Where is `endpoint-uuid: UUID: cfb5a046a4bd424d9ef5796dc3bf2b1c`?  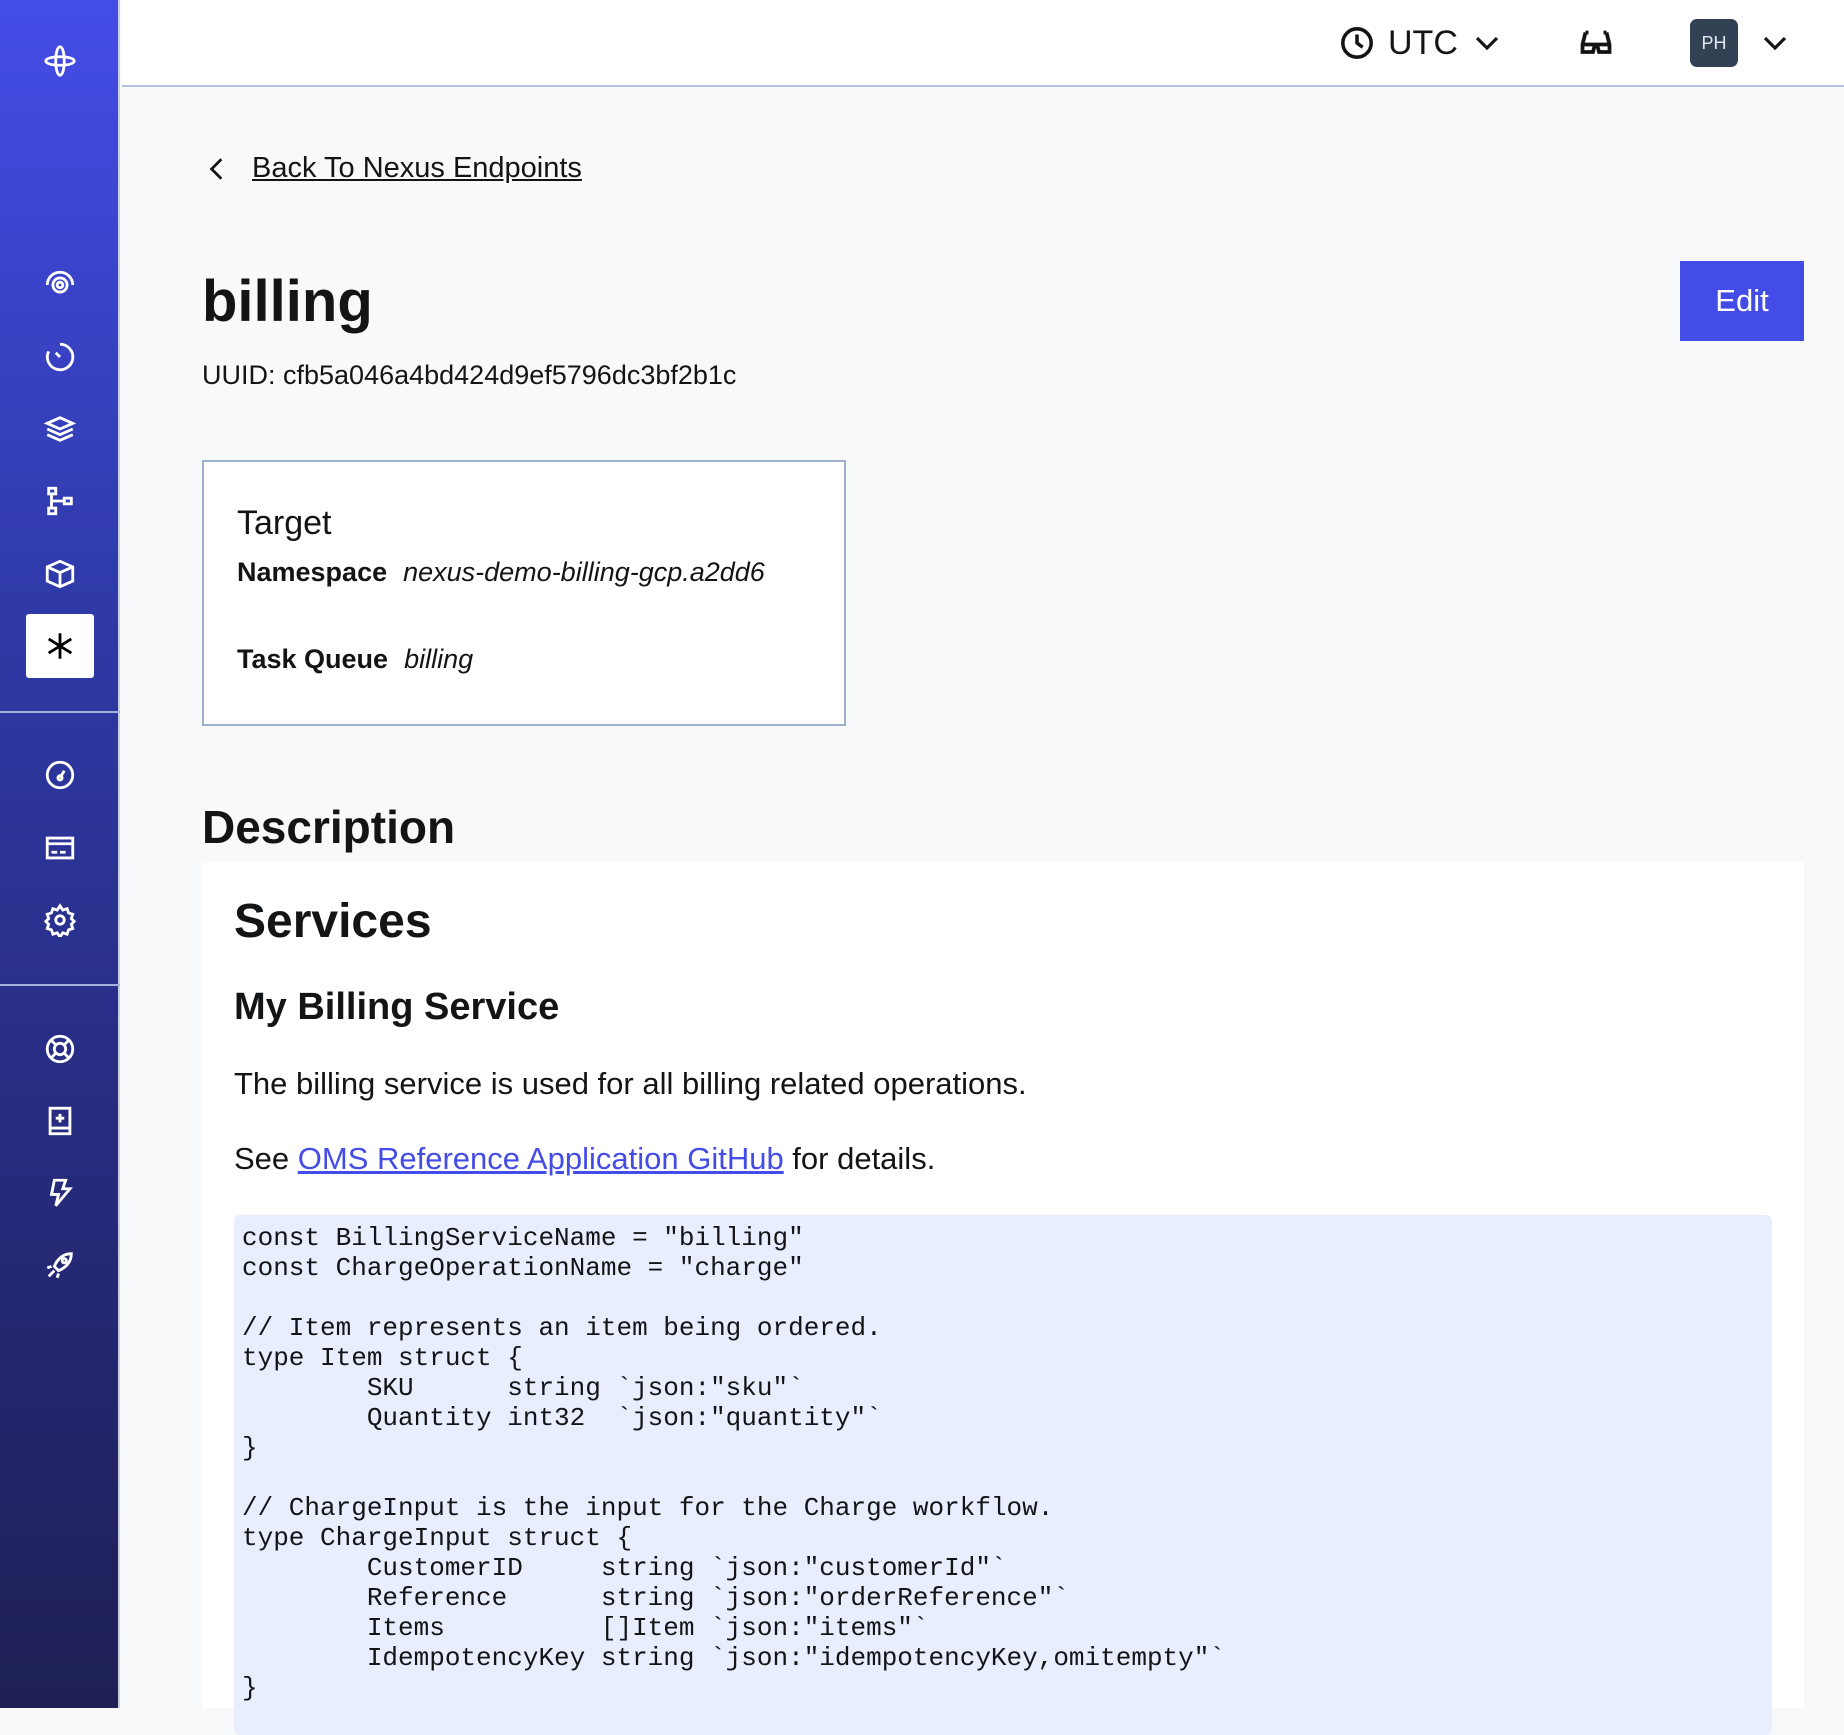
endpoint-uuid: UUID: cfb5a046a4bd424d9ef5796dc3bf2b1c is located at coordinates (469, 375).